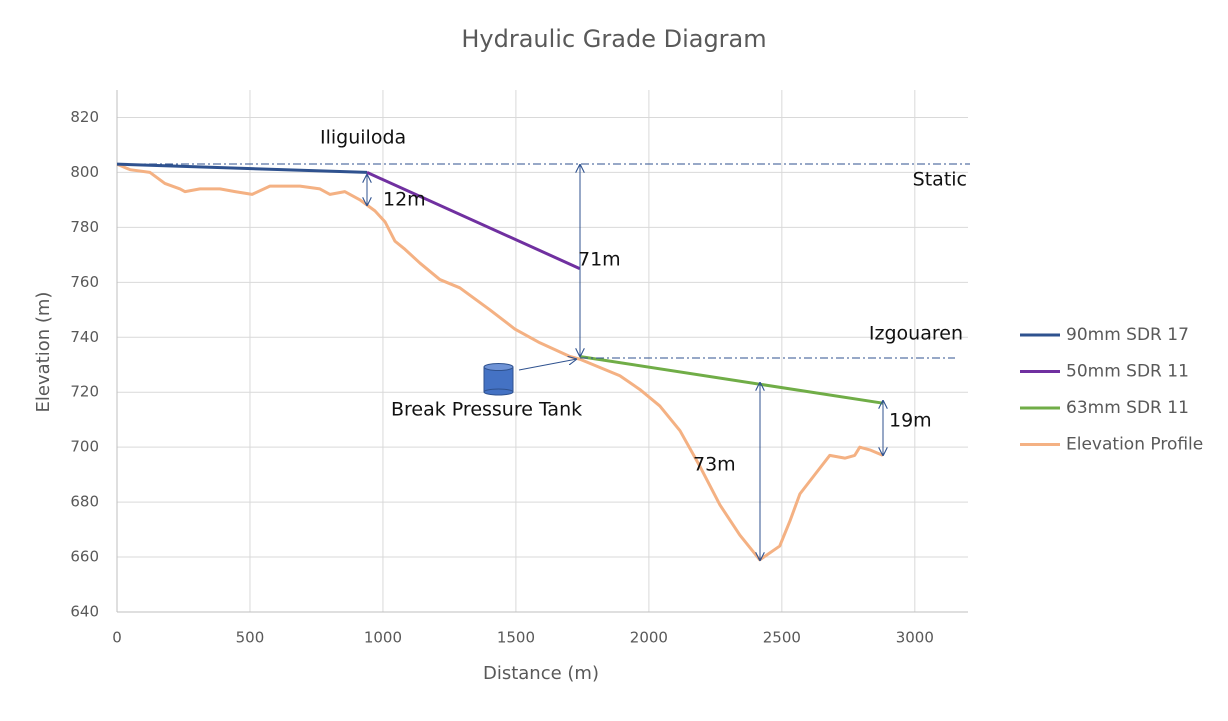 This screenshot has width=1228, height=721. Describe the element at coordinates (84, 337) in the screenshot. I see `y-tick-label: 740` at that location.